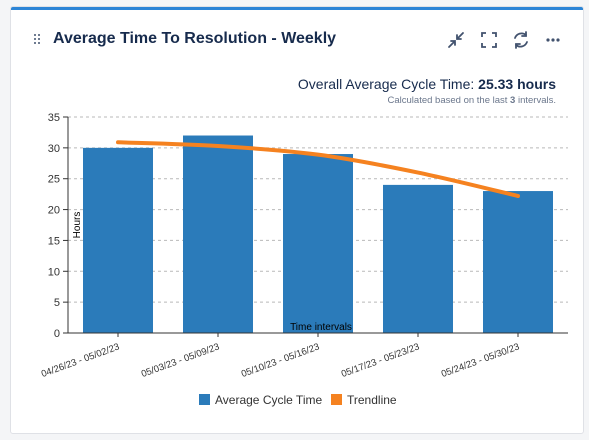 The height and width of the screenshot is (440, 589). Describe the element at coordinates (38, 40) in the screenshot. I see `drag-handle-icon` at that location.